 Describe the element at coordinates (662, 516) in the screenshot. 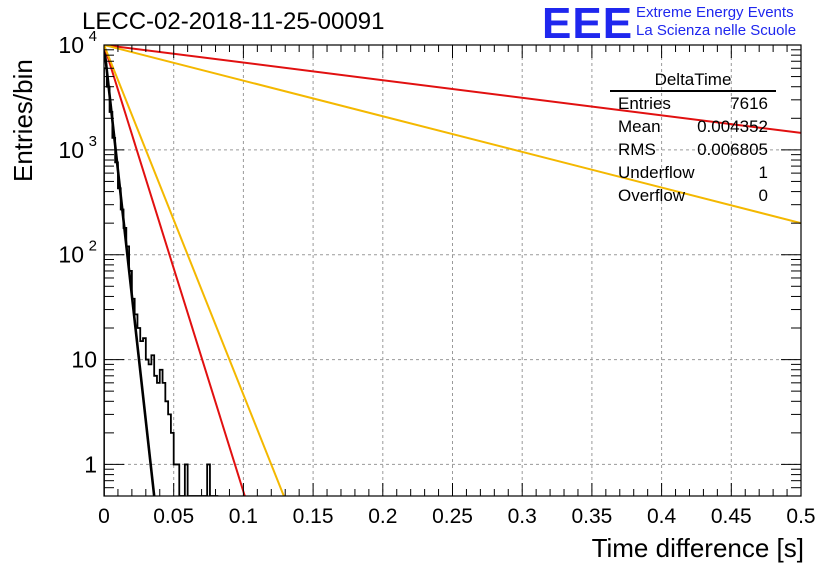

I see `x-tick-label: 0.4` at that location.